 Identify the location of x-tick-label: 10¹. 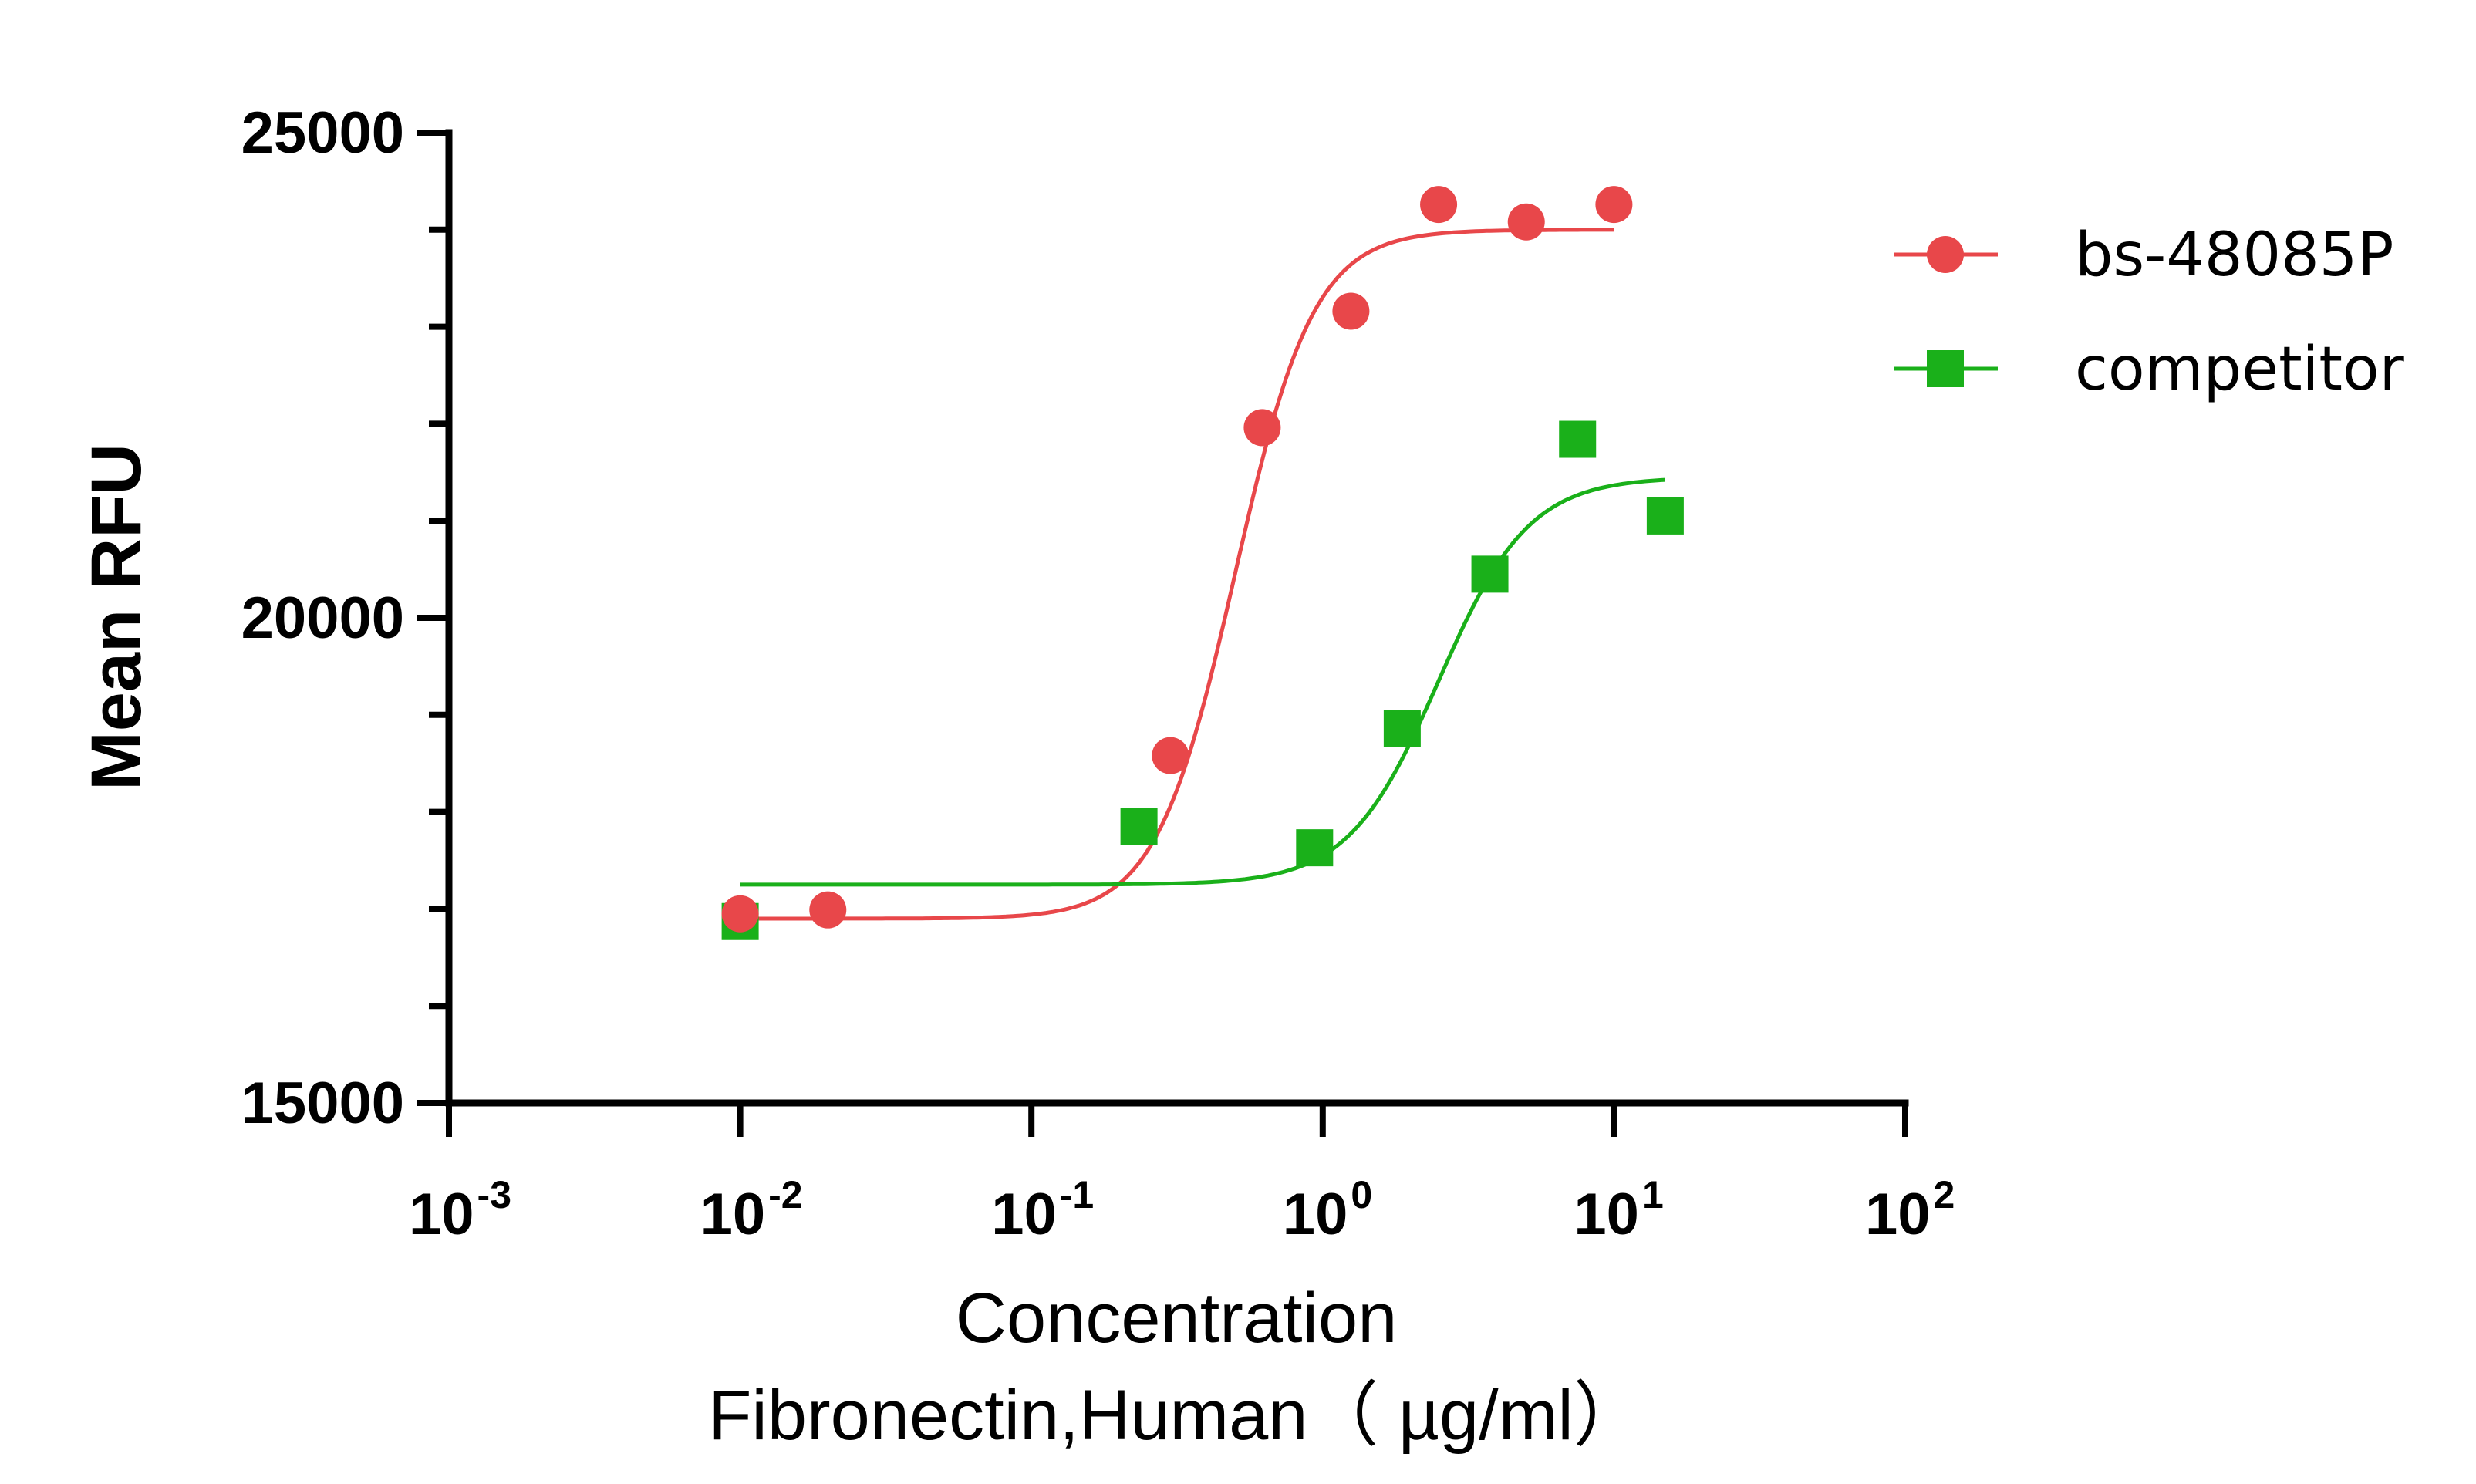
(1618, 1210).